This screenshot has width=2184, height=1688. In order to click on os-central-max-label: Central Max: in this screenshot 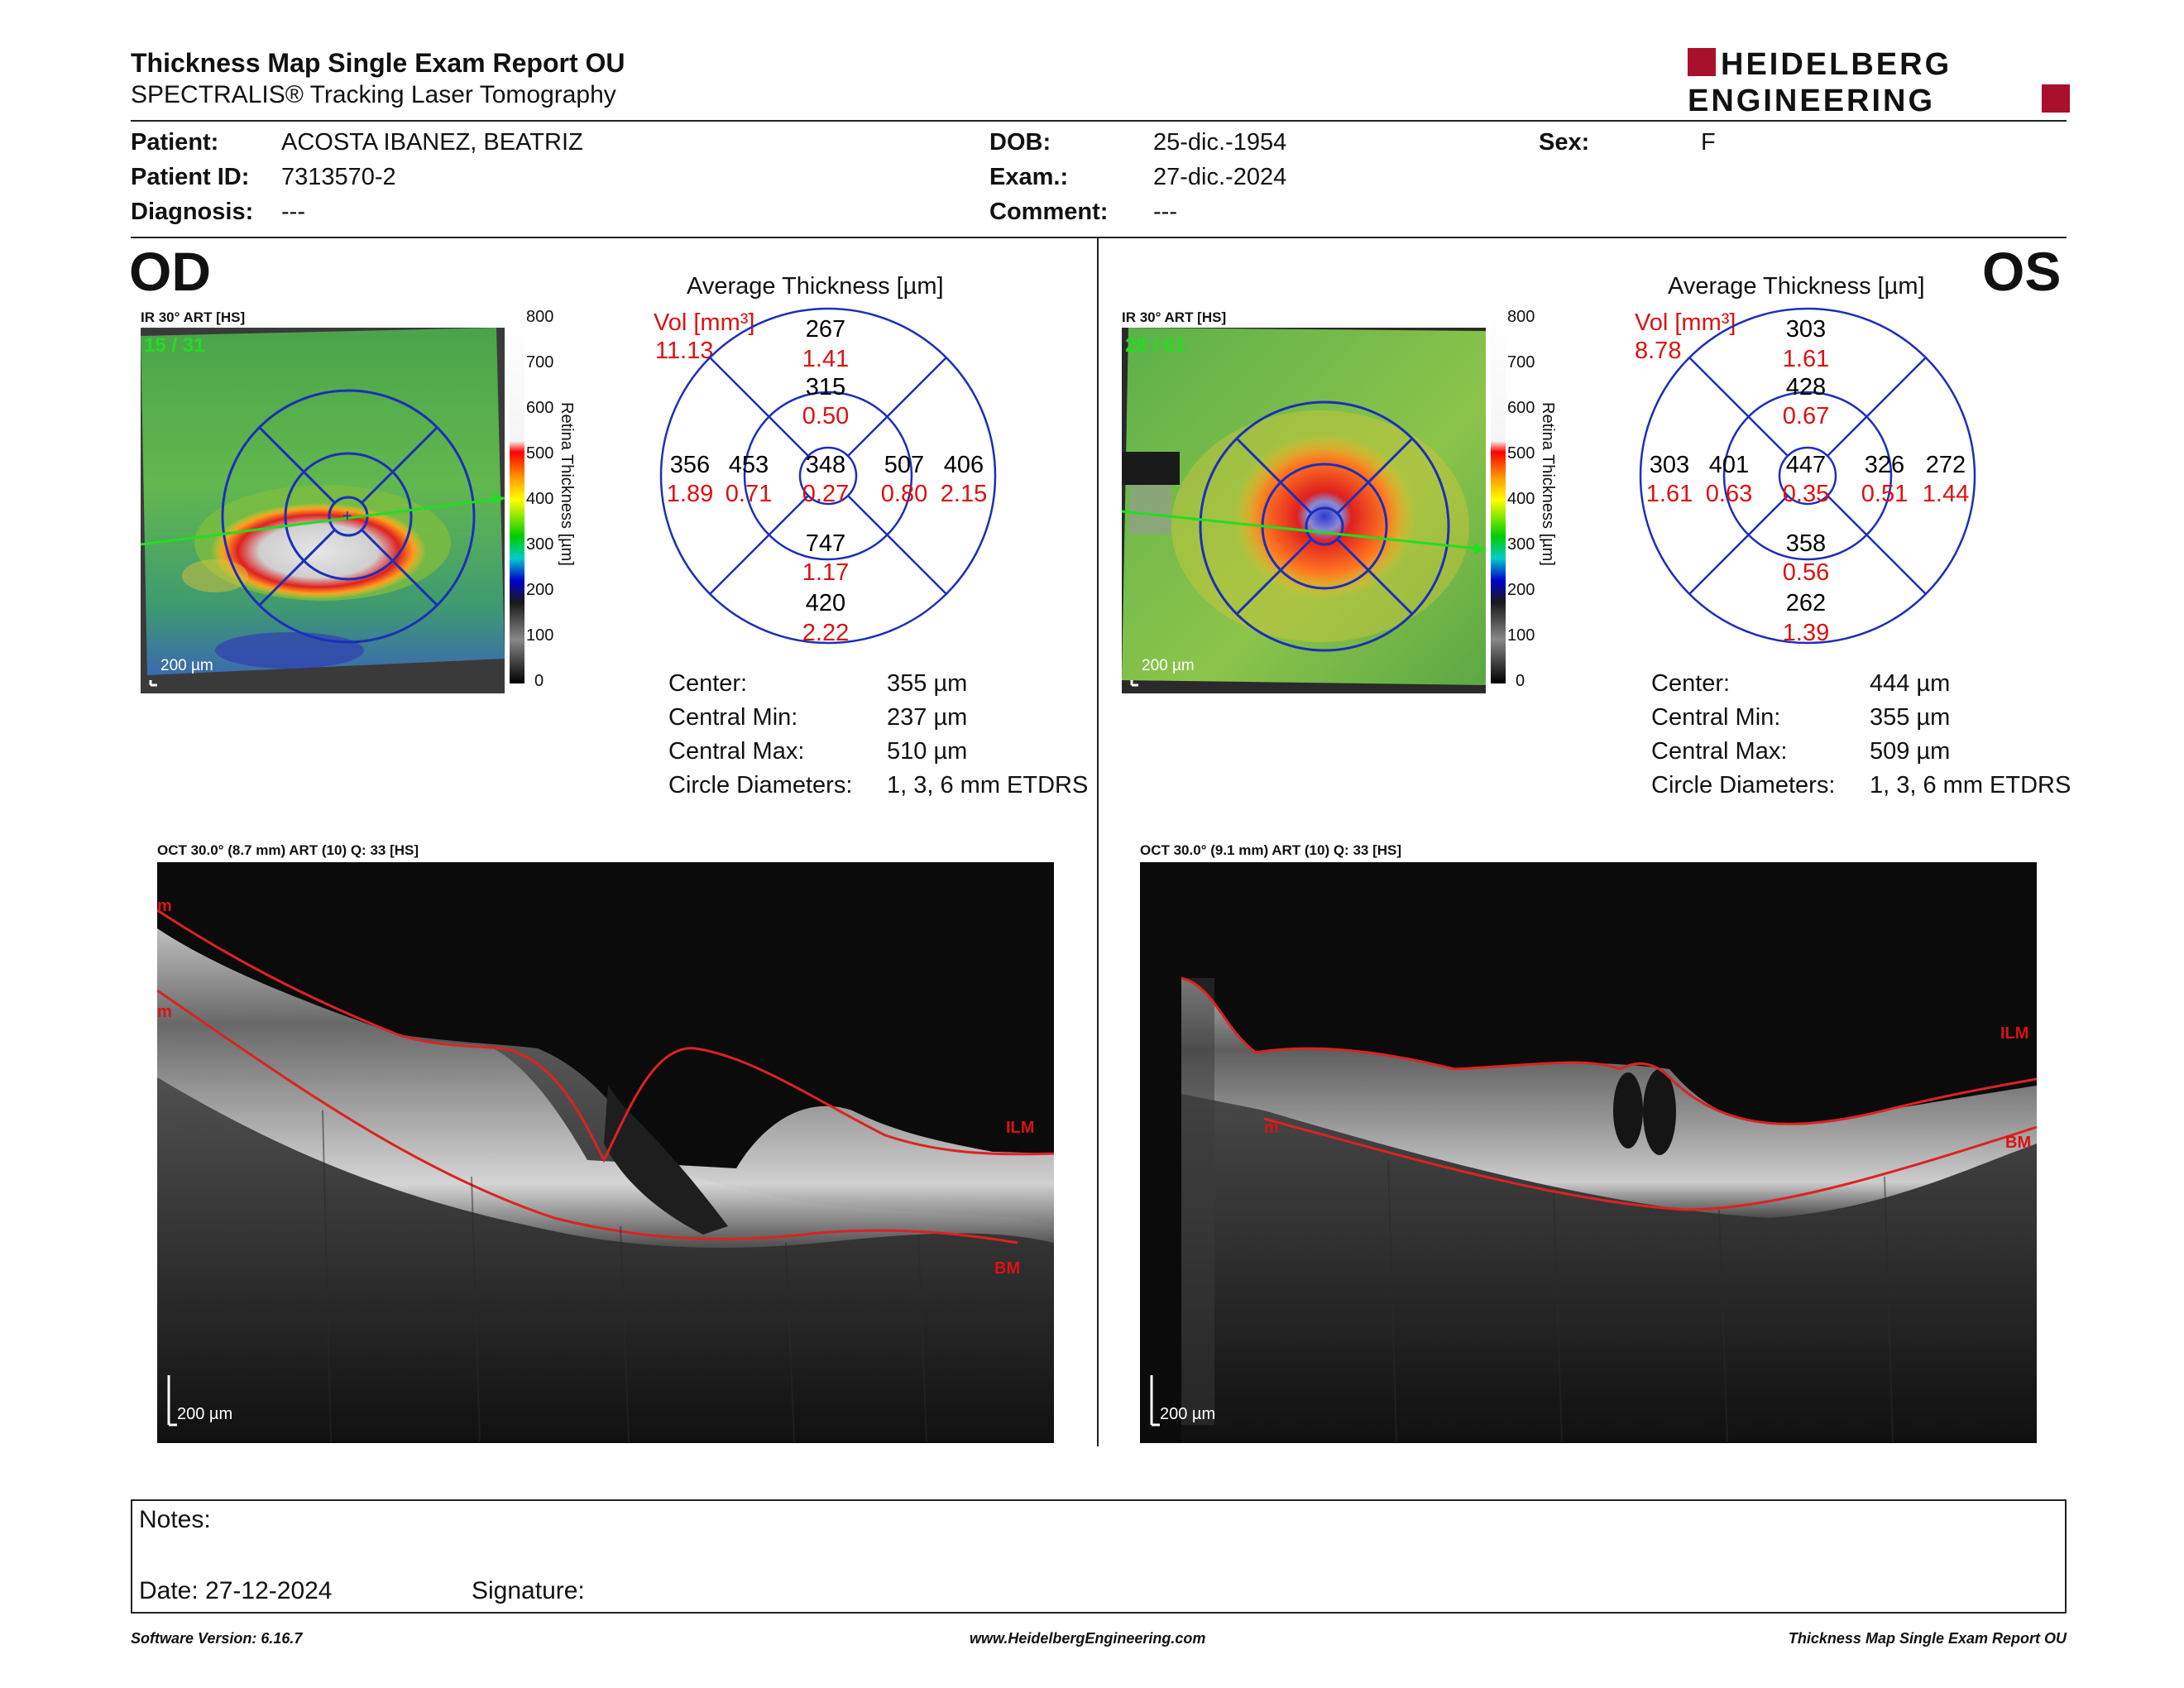, I will do `click(1719, 751)`.